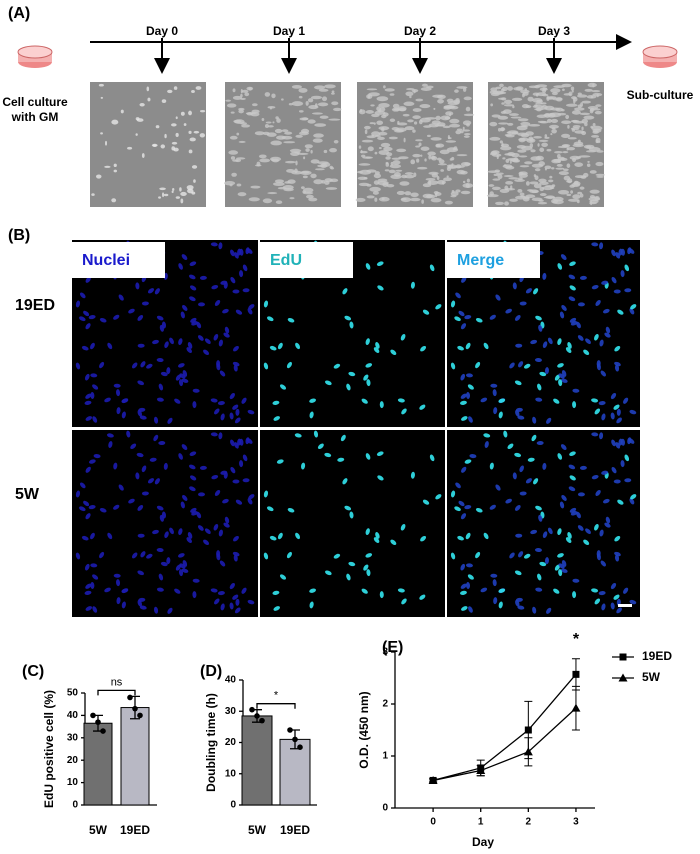  What do you see at coordinates (233, 805) in the screenshot?
I see `y-tick-label: 0` at bounding box center [233, 805].